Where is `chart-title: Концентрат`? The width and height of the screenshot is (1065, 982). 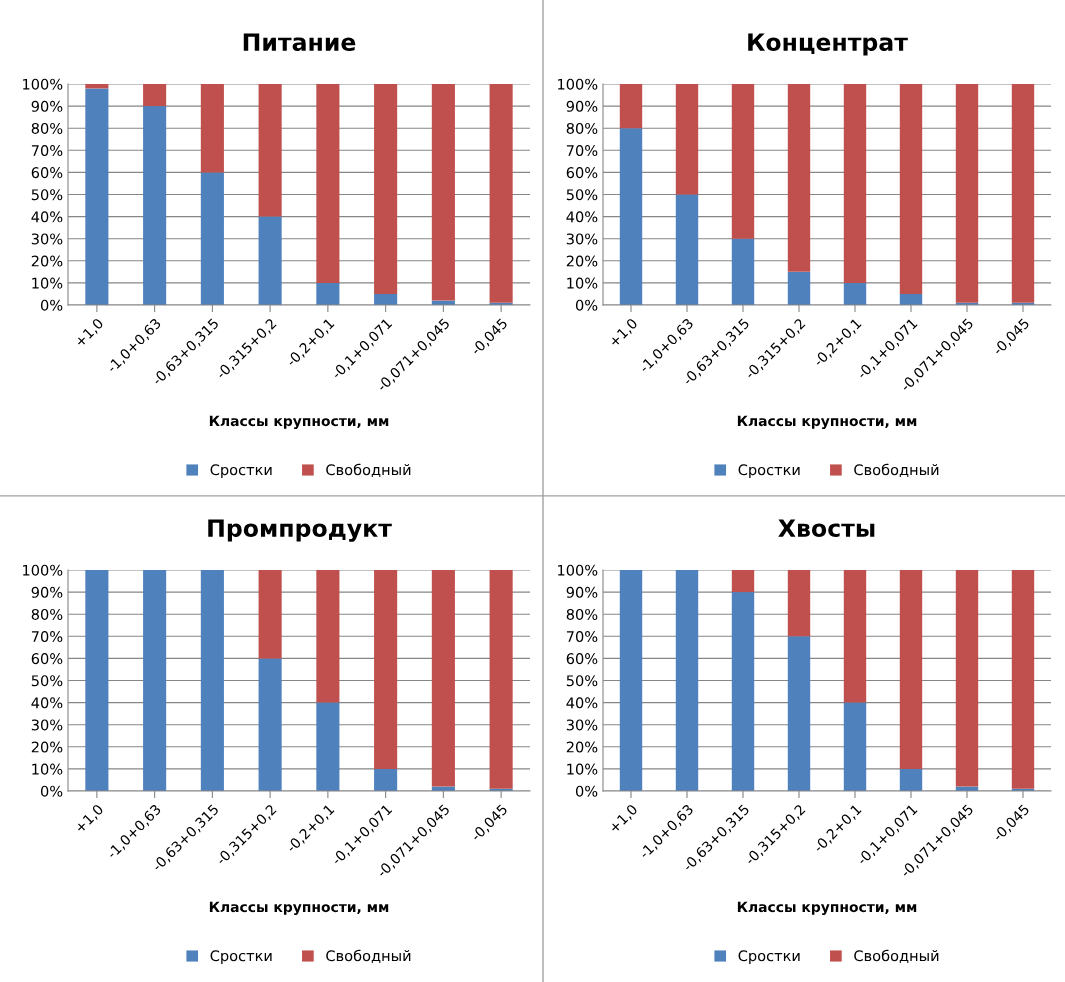 chart-title: Концентрат is located at coordinates (828, 44).